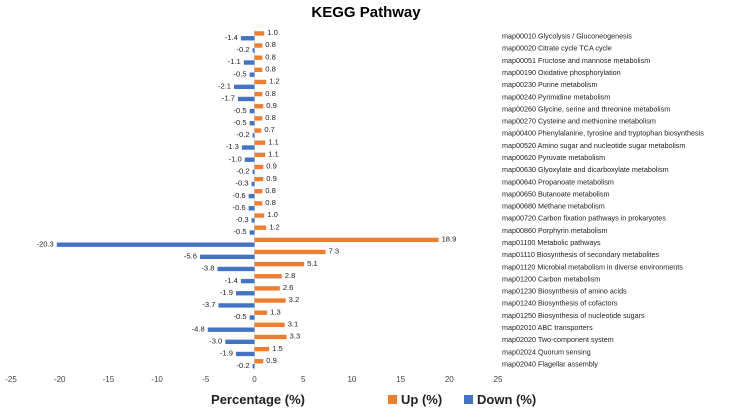  Describe the element at coordinates (207, 268) in the screenshot. I see `down-value-label: -3.8` at that location.